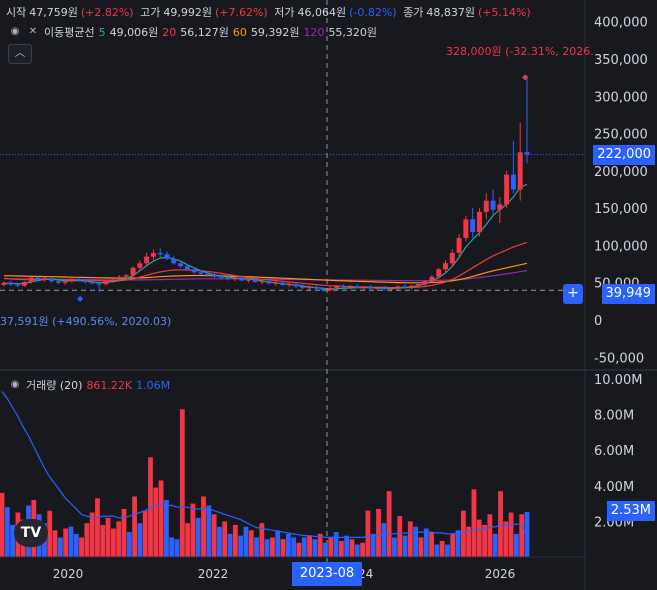  I want to click on cursor-date-label: 2023-08, so click(327, 574).